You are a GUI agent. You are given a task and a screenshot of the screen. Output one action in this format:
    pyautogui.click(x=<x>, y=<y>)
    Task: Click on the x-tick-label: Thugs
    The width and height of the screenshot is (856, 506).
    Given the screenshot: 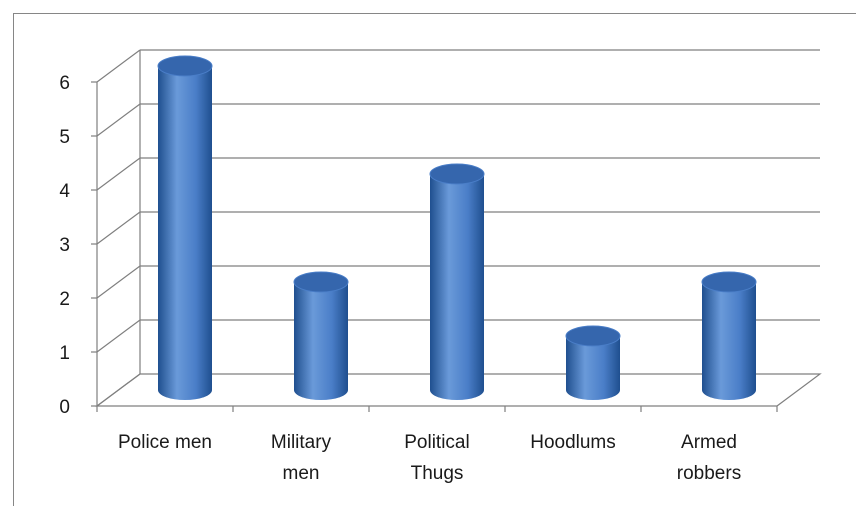 What is the action you would take?
    pyautogui.click(x=437, y=473)
    